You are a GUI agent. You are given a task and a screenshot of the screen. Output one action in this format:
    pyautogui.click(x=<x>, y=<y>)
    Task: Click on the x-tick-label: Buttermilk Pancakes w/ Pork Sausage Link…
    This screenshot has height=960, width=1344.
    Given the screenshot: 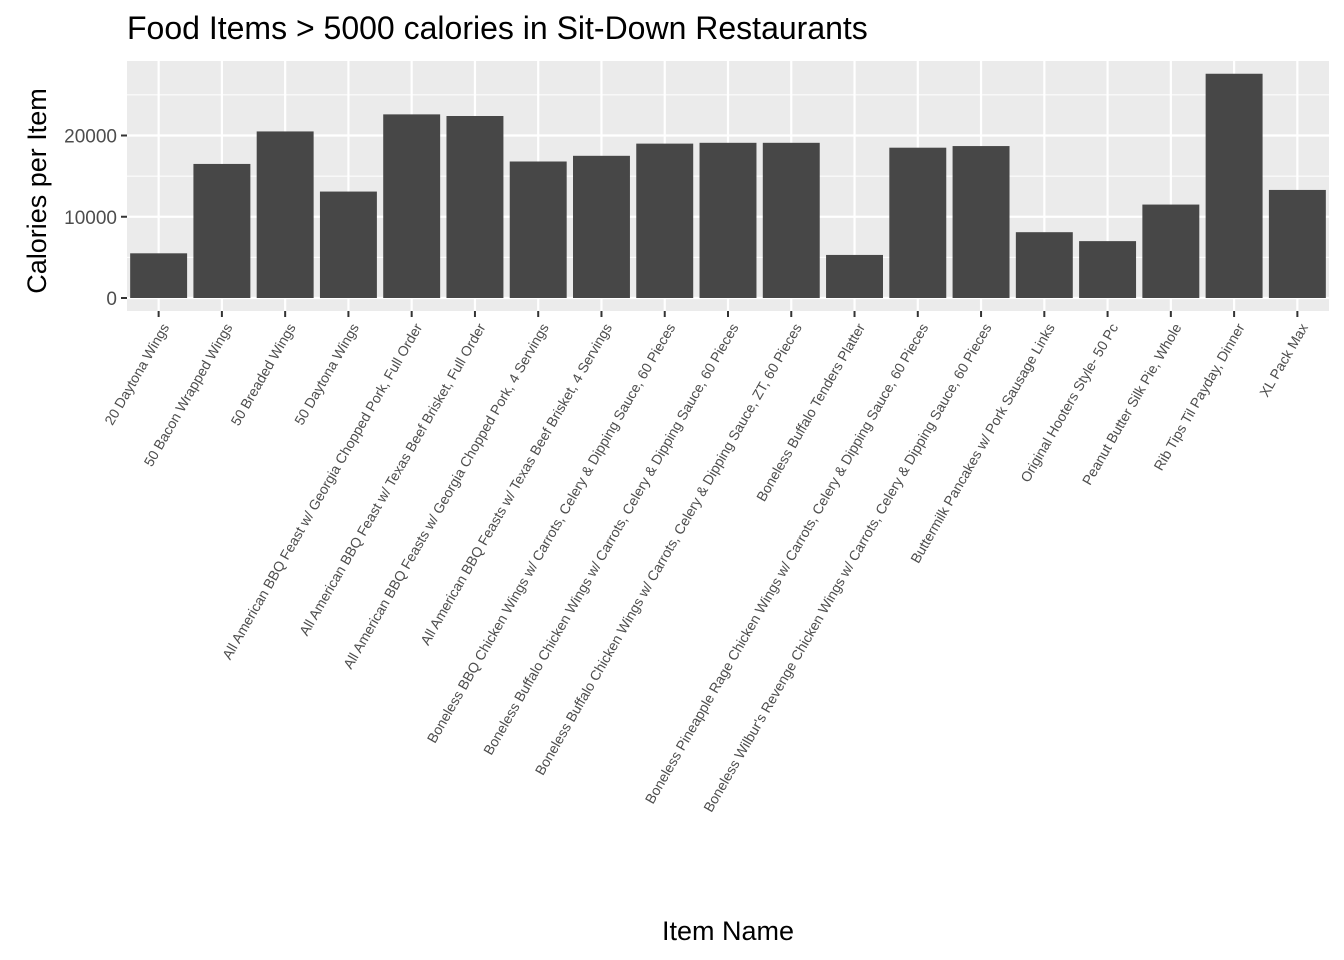 What is the action you would take?
    pyautogui.click(x=982, y=443)
    